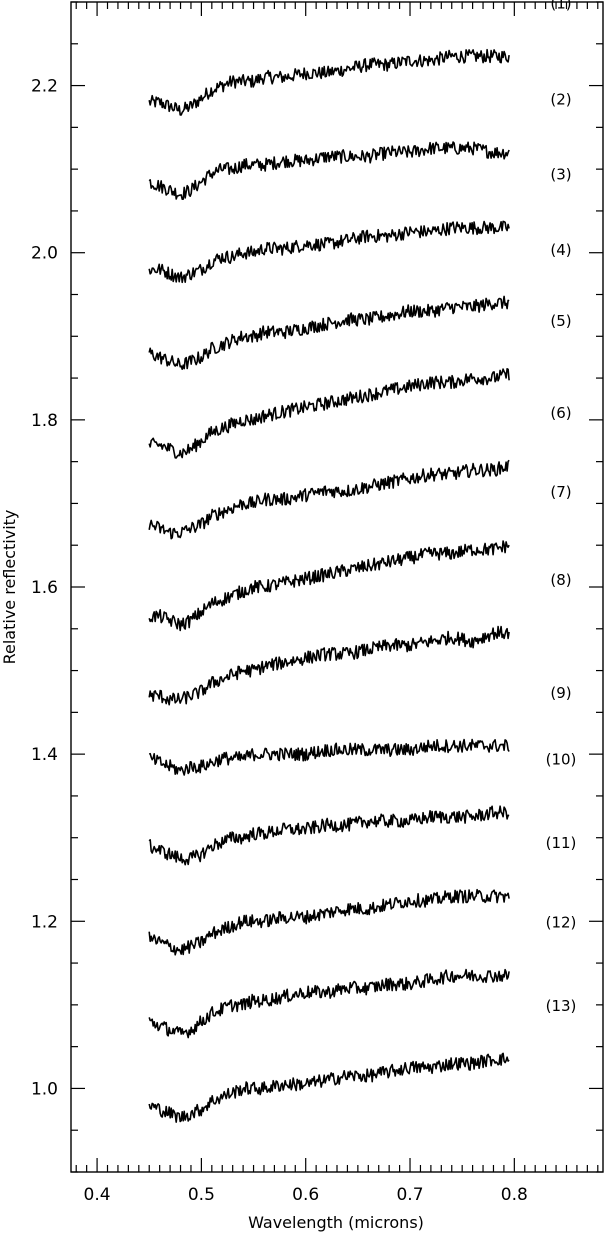  Describe the element at coordinates (514, 1195) in the screenshot. I see `x-tick-label: 0.8` at that location.